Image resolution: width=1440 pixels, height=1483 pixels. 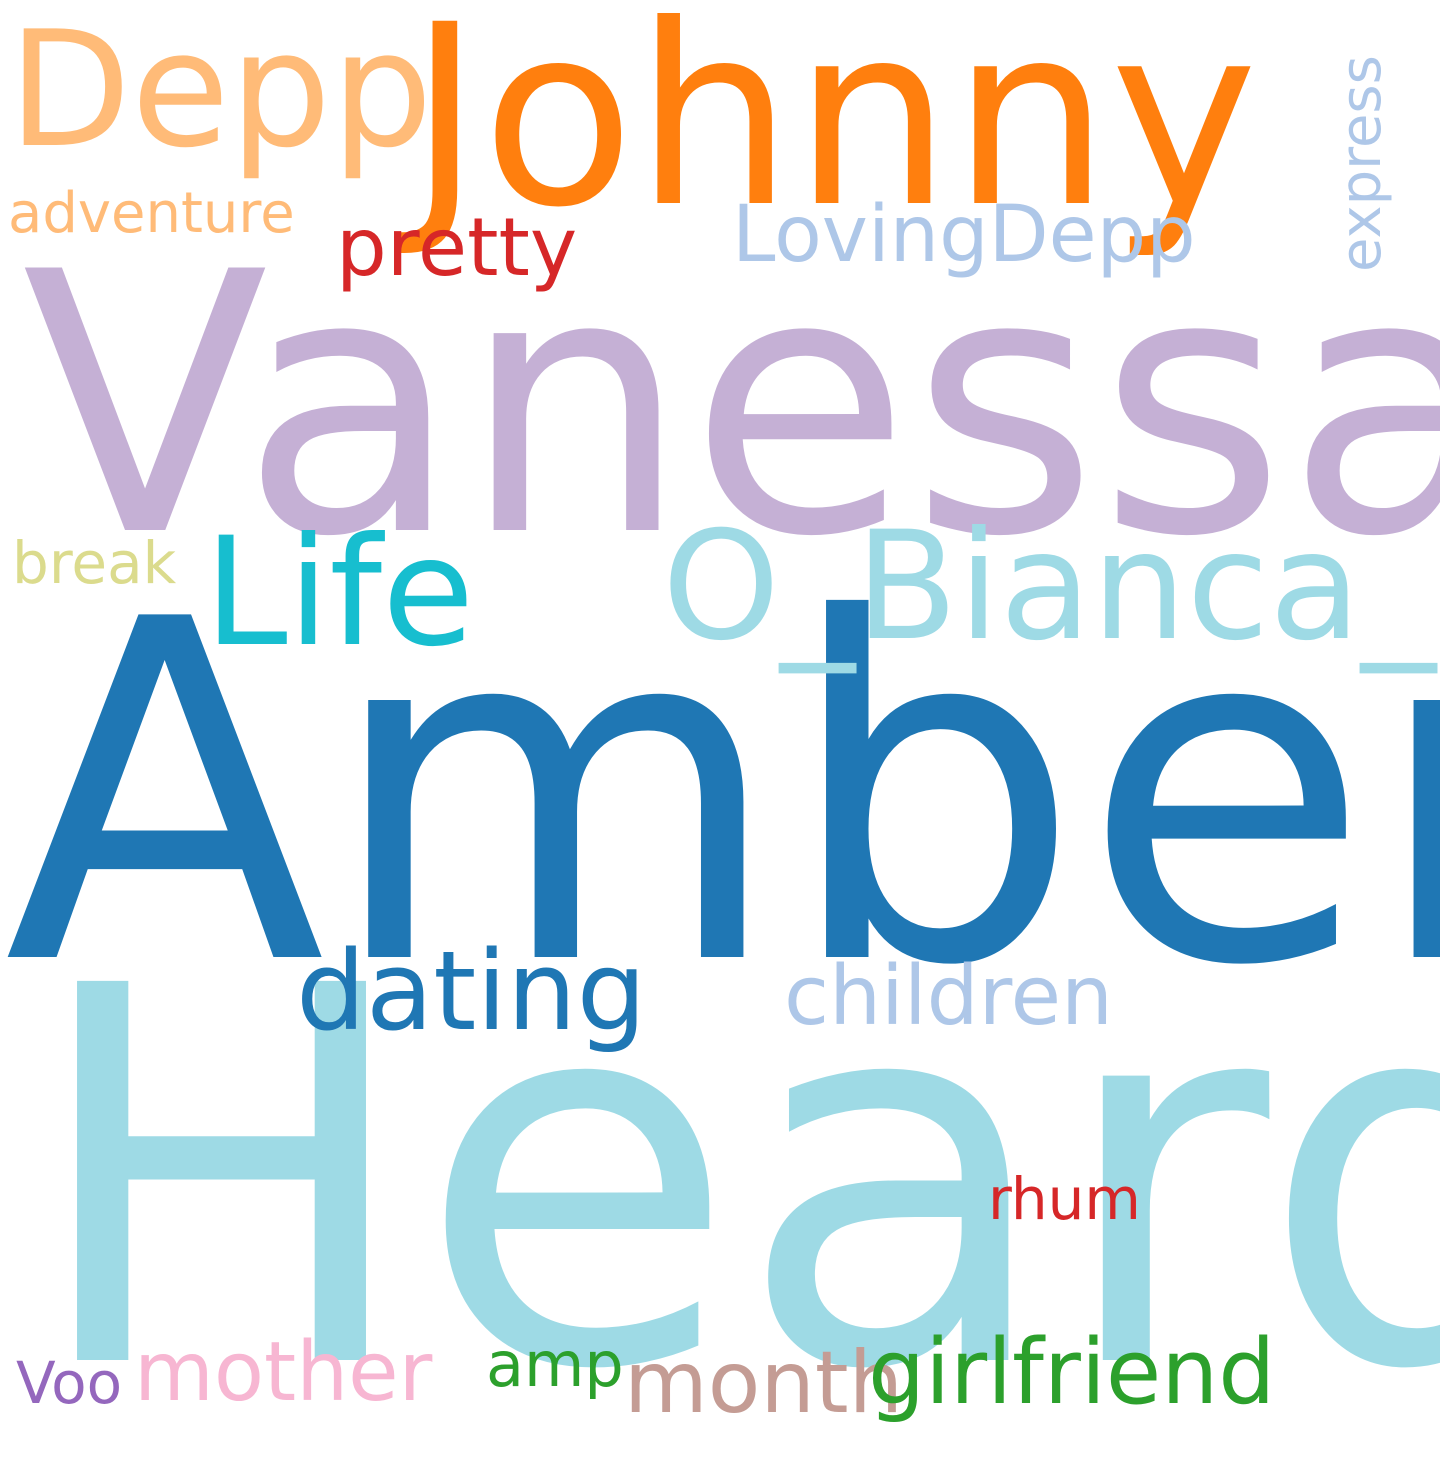 What do you see at coordinates (220, 91) in the screenshot?
I see `word-depp: Depp` at bounding box center [220, 91].